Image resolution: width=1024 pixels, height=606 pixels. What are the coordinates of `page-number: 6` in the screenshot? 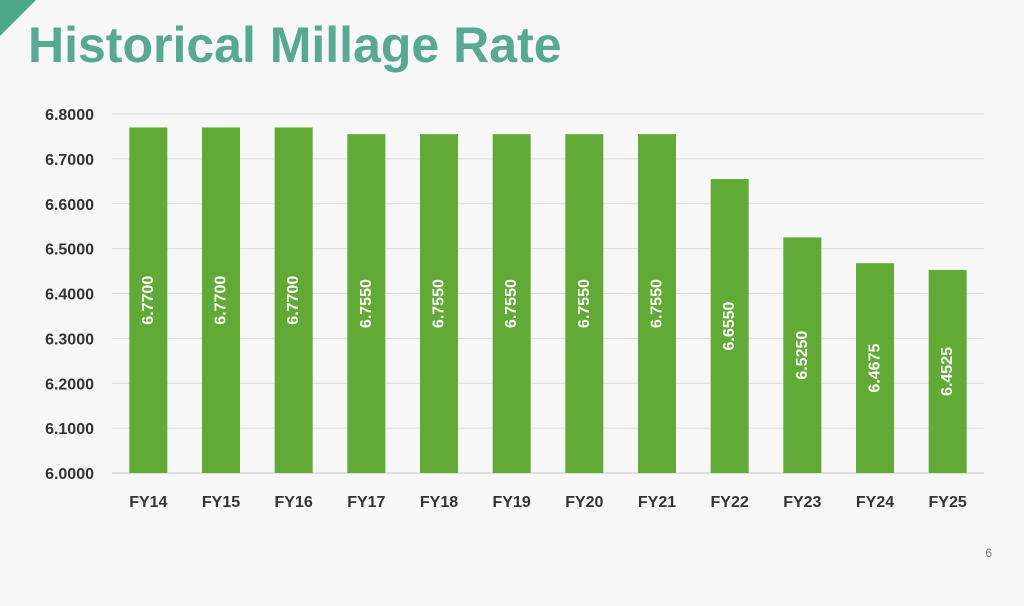 It's located at (988, 553).